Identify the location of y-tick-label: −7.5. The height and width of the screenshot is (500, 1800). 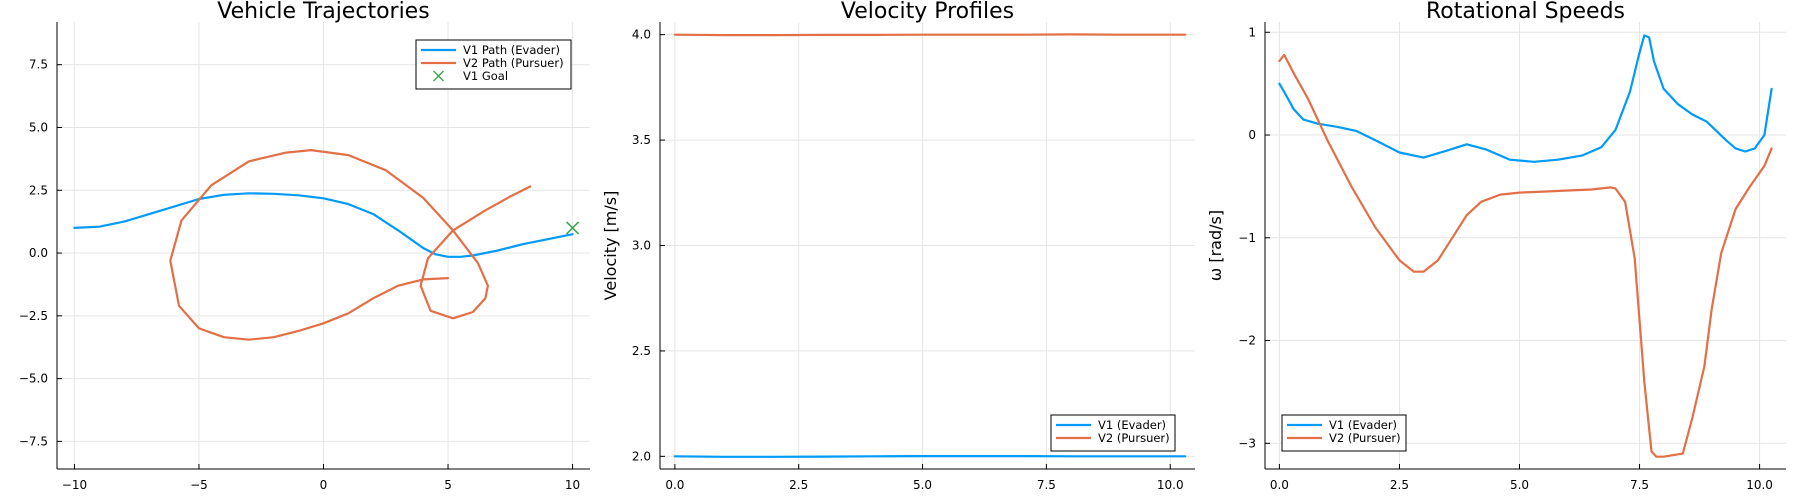
(33, 441).